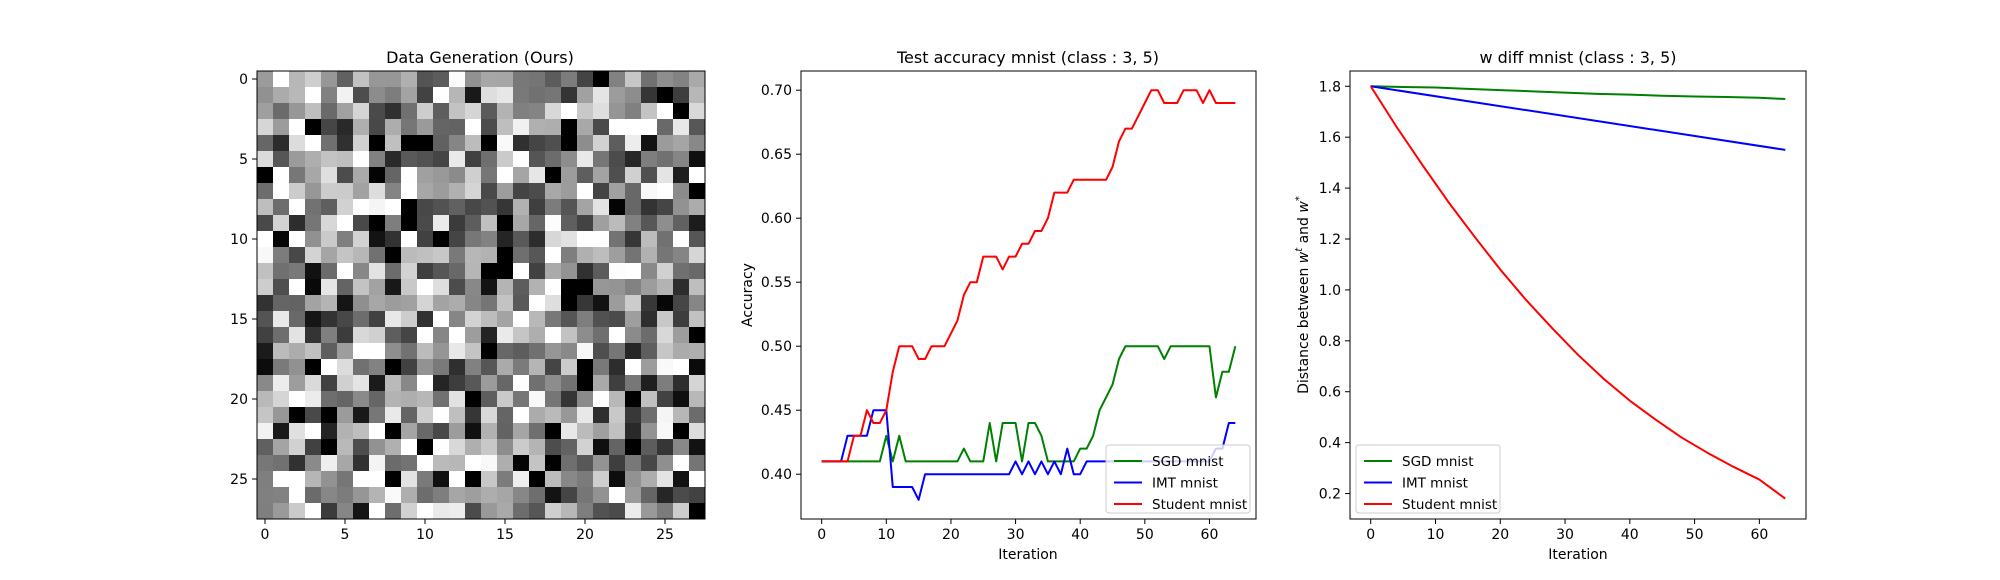  I want to click on xtick-label: 0, so click(821, 535).